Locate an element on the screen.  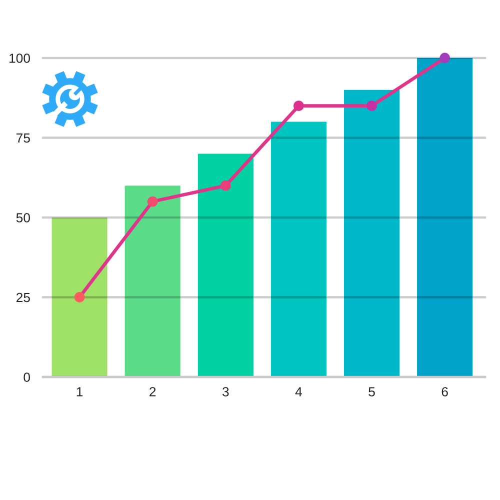
y-tick-label: 25 is located at coordinates (23, 297).